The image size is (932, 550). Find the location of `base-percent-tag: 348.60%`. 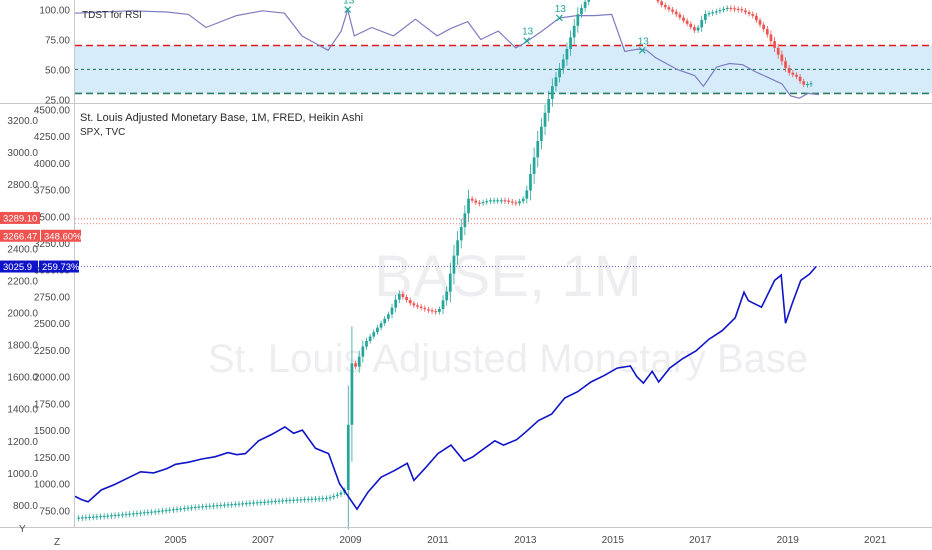

base-percent-tag: 348.60% is located at coordinates (63, 236).